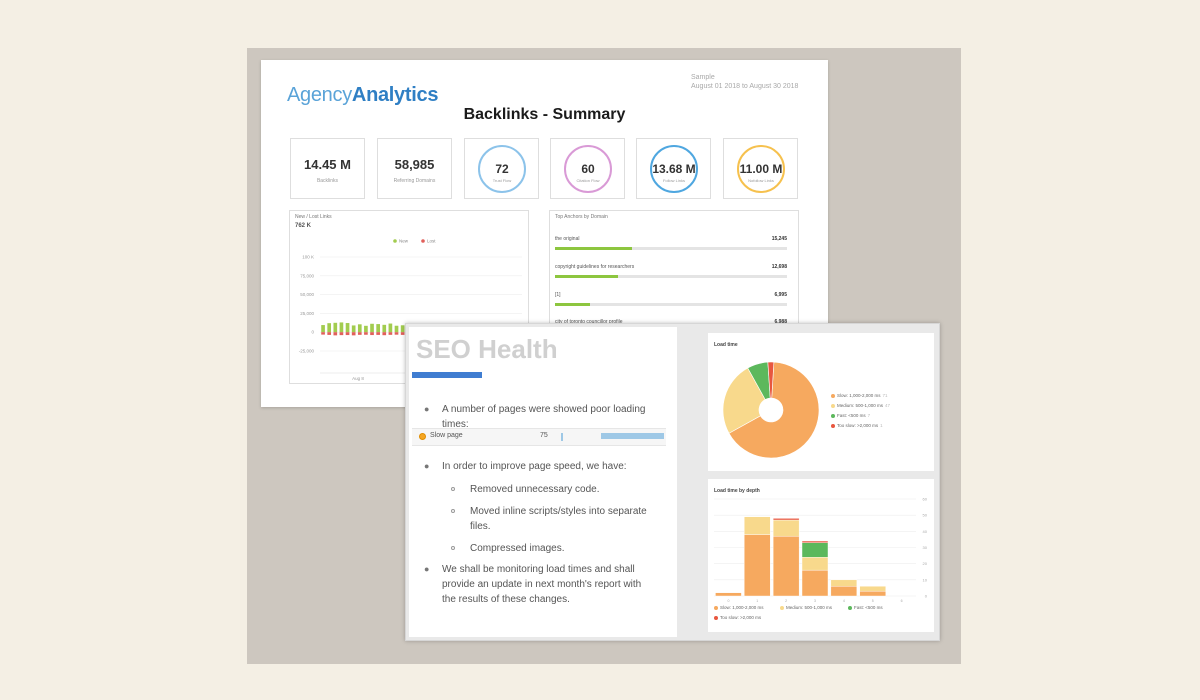 Image resolution: width=1200 pixels, height=700 pixels. I want to click on load-time-by-depth-chart: 60 50 40 30 20 10 0 0 1 2 3 4 5 6, so click(821, 550).